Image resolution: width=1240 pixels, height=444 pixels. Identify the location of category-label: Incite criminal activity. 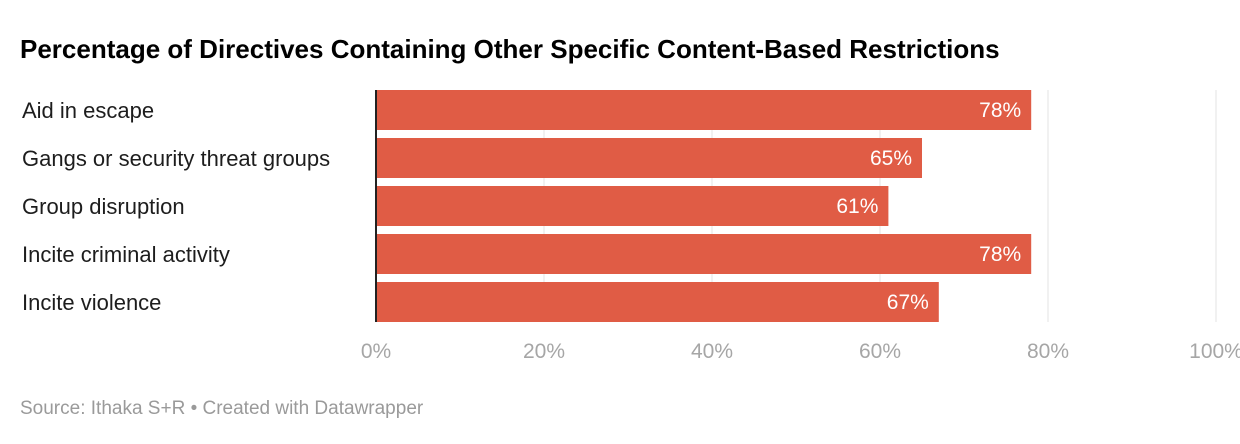
(126, 254).